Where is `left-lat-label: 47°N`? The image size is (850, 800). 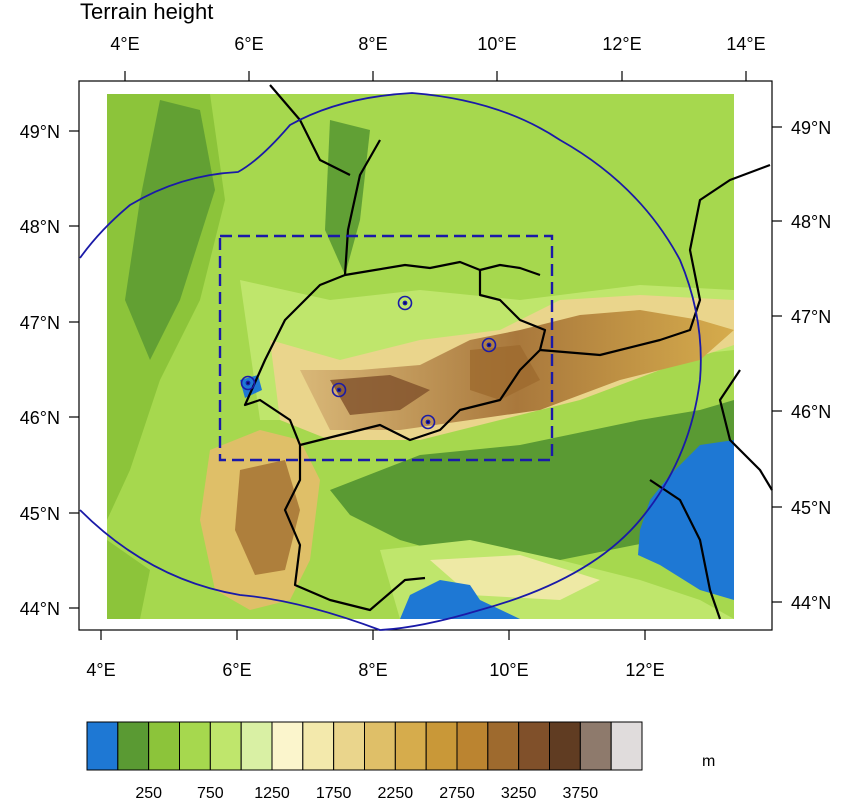 left-lat-label: 47°N is located at coordinates (40, 323).